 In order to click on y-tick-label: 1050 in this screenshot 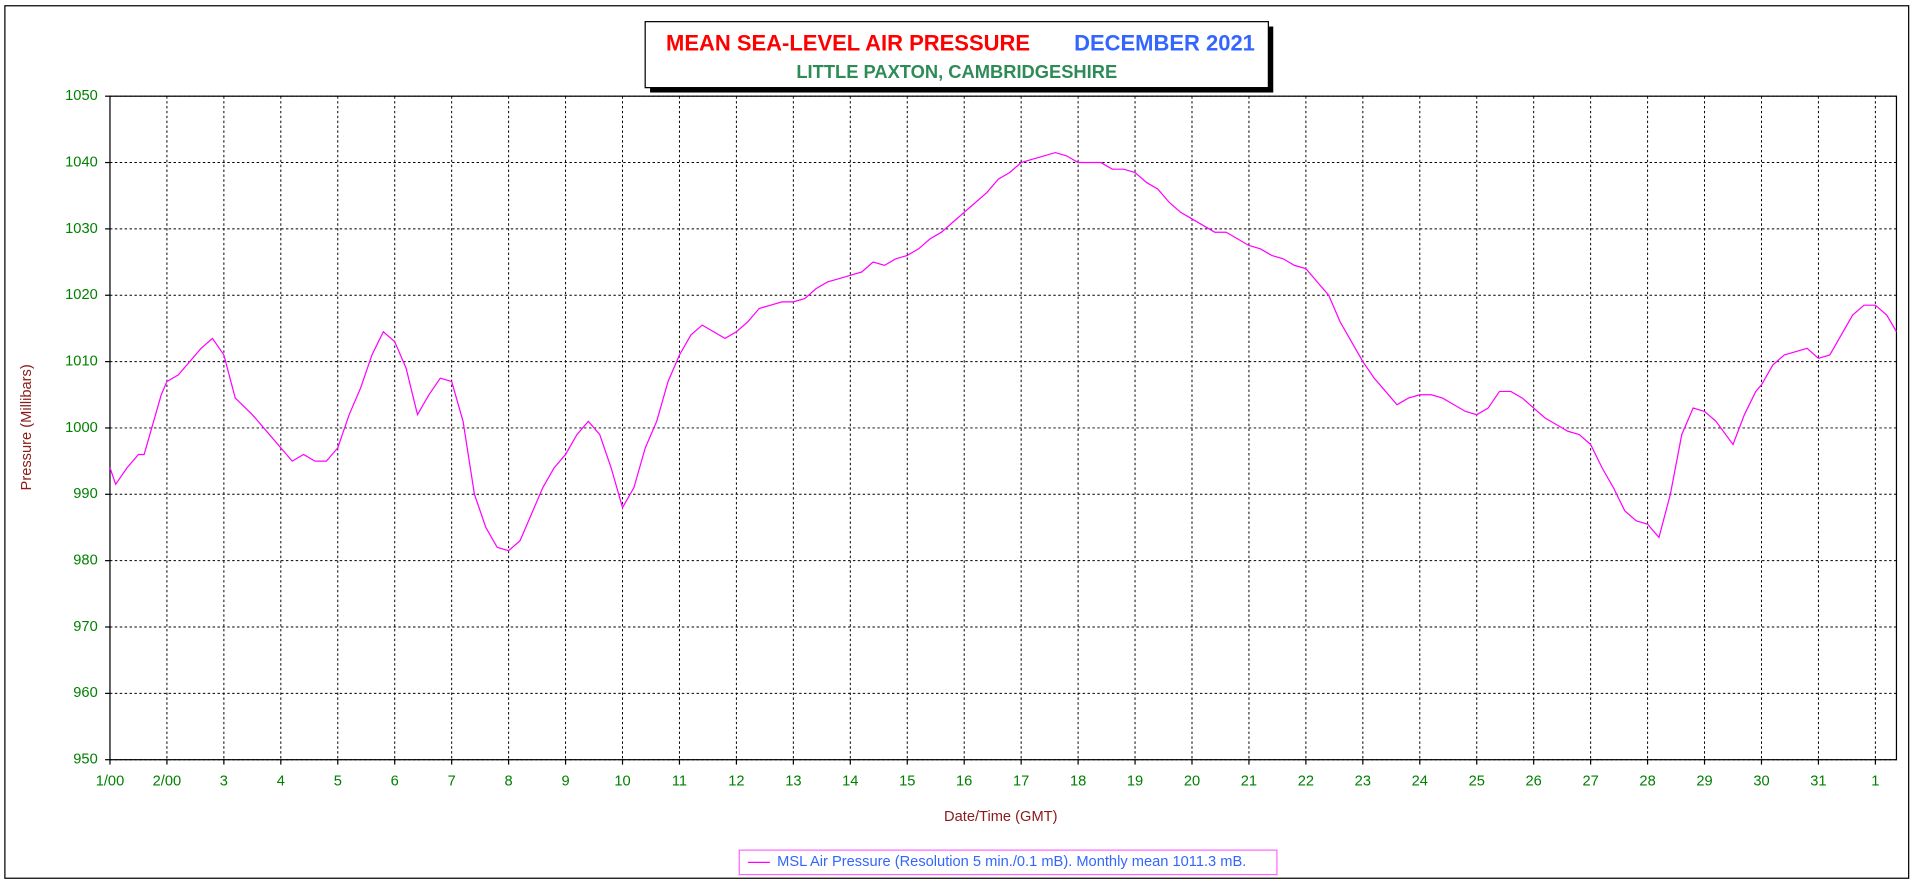, I will do `click(81, 96)`.